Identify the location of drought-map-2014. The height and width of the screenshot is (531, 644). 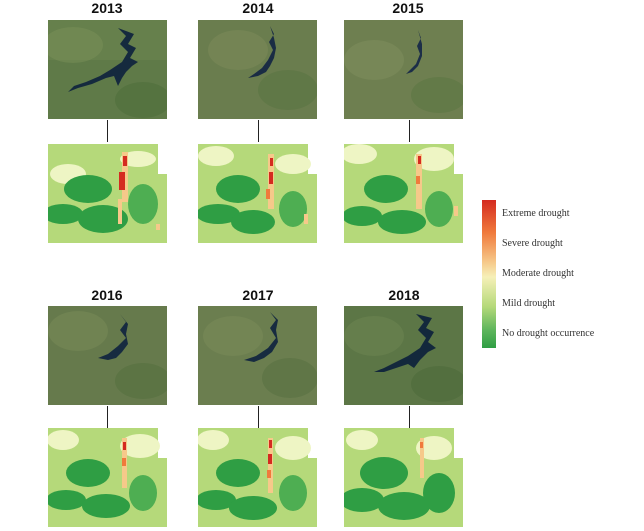
(257, 193).